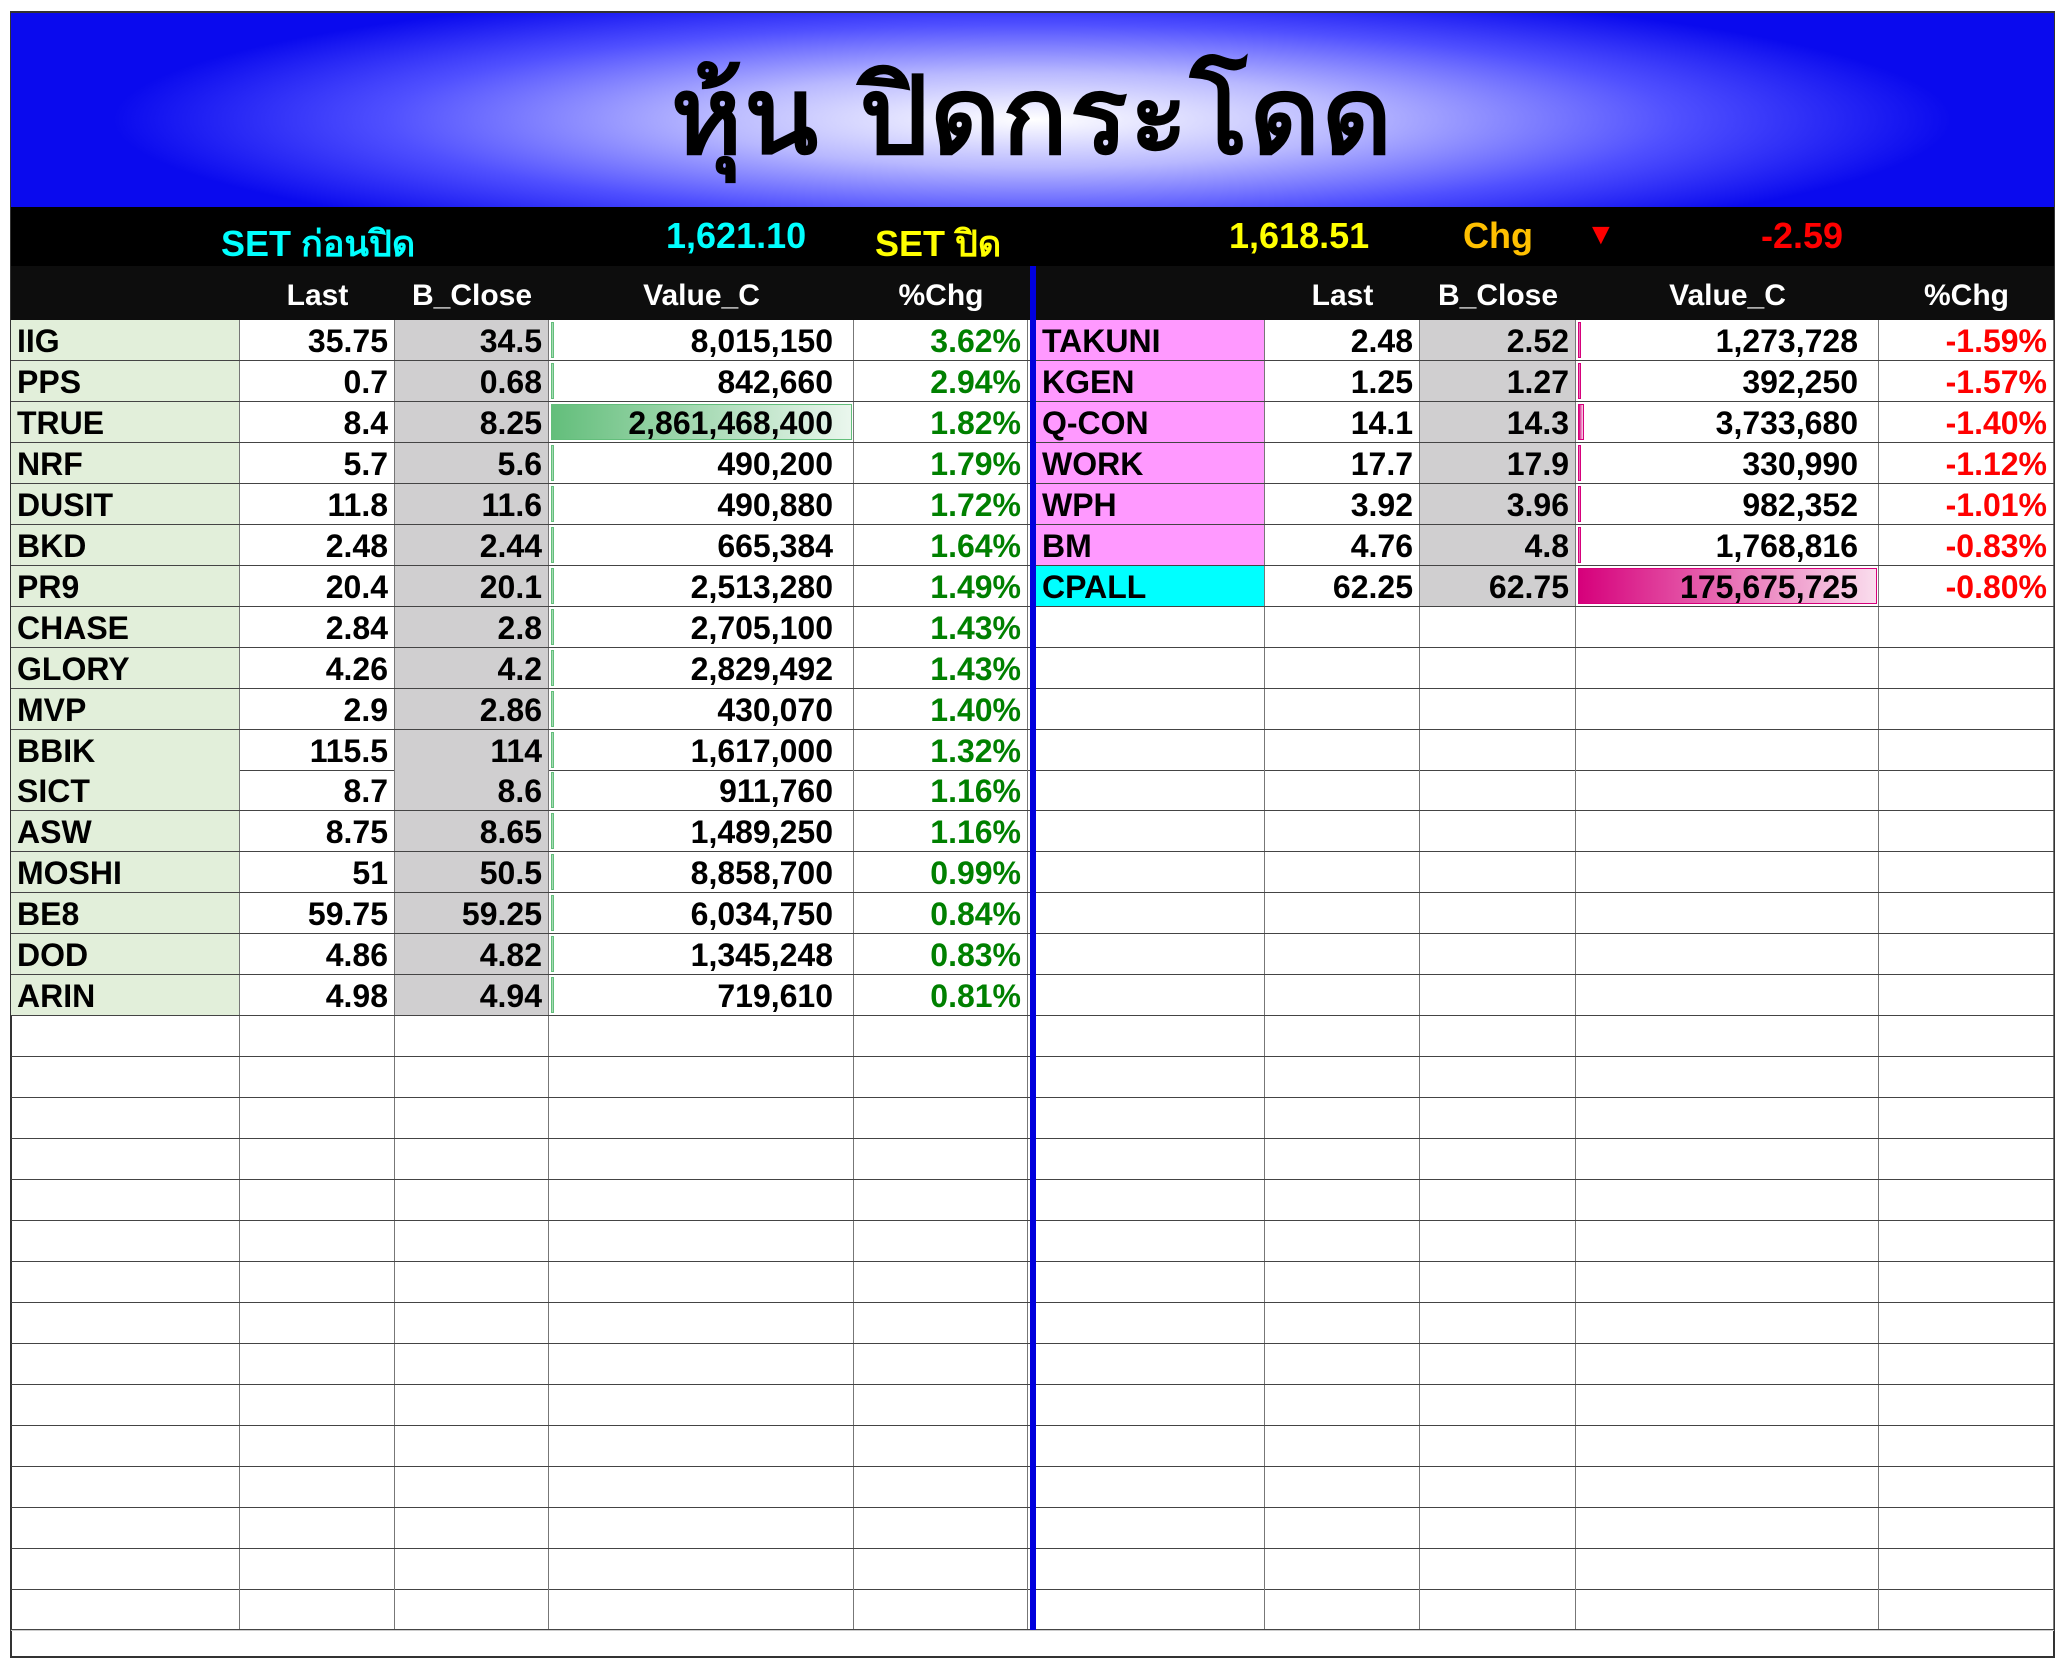  Describe the element at coordinates (941, 585) in the screenshot. I see `gainer-chg-cell: 1.49%` at that location.